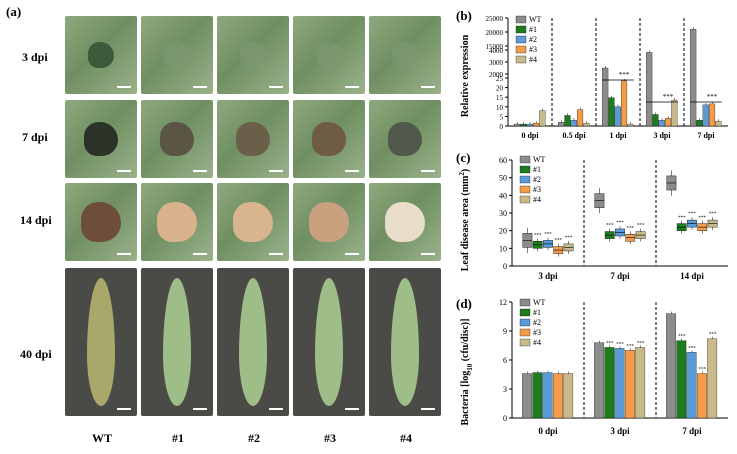 This screenshot has width=737, height=454. Describe the element at coordinates (537, 332) in the screenshot. I see `legend-label: #3` at that location.